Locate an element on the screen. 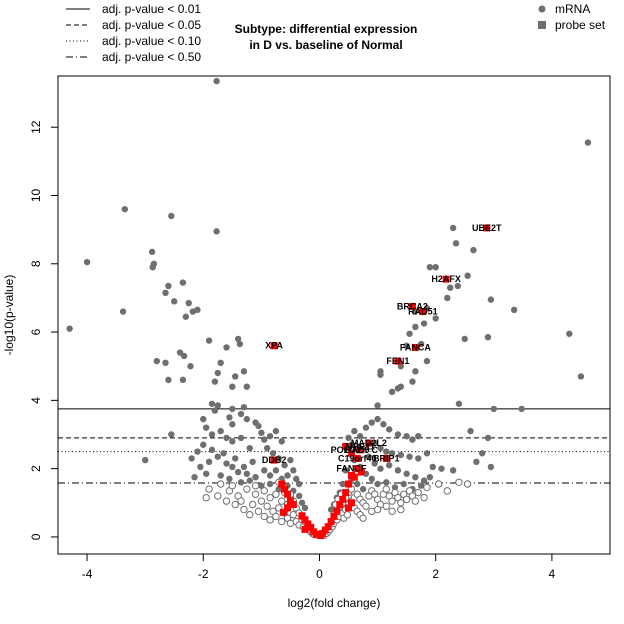  x-tick-label: 0 is located at coordinates (319, 574).